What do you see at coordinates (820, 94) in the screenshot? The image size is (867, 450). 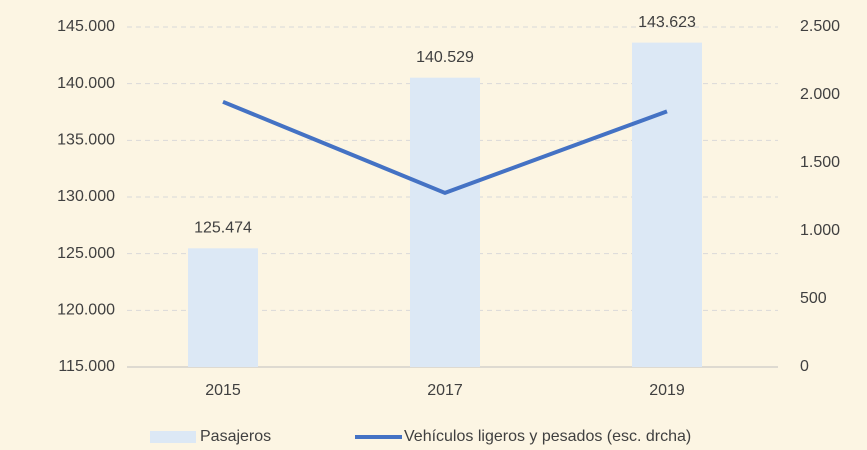 I see `y2-tick-label: 2.000` at bounding box center [820, 94].